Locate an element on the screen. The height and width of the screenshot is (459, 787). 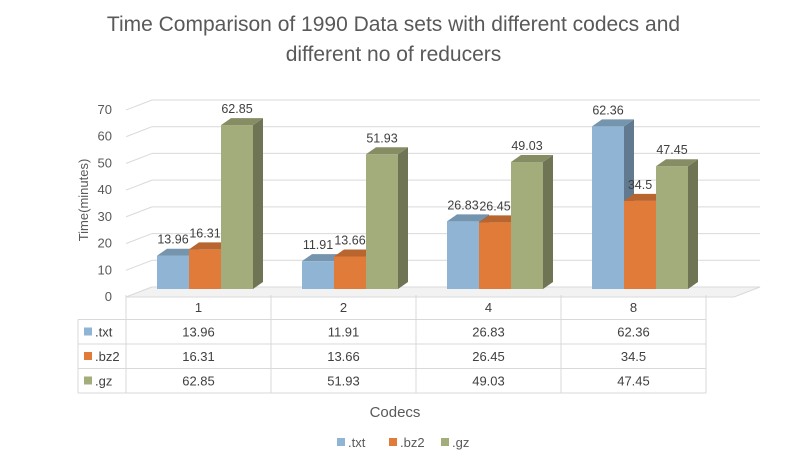
data-label: 11.91 is located at coordinates (318, 245).